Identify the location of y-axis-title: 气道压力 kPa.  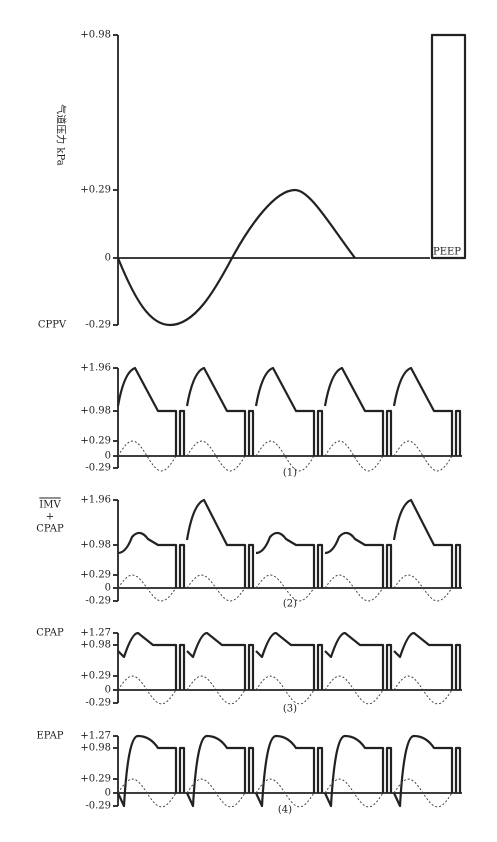
(61, 135).